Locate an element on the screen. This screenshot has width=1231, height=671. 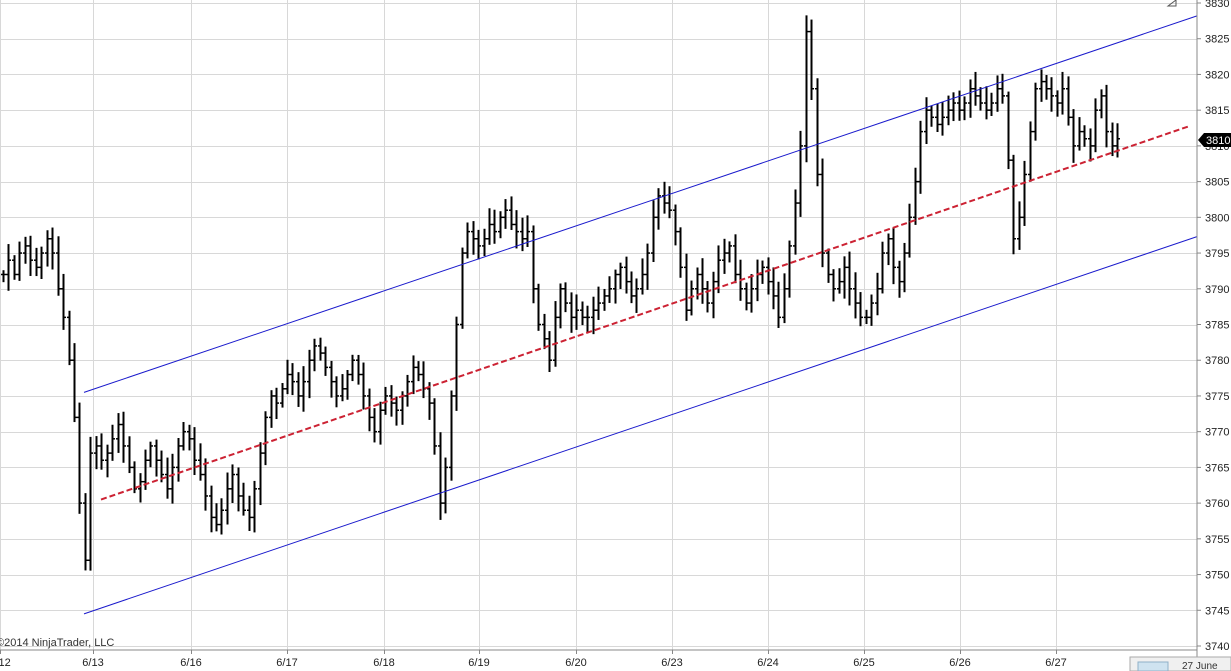
y-tick-label: 3745 is located at coordinates (1217, 611).